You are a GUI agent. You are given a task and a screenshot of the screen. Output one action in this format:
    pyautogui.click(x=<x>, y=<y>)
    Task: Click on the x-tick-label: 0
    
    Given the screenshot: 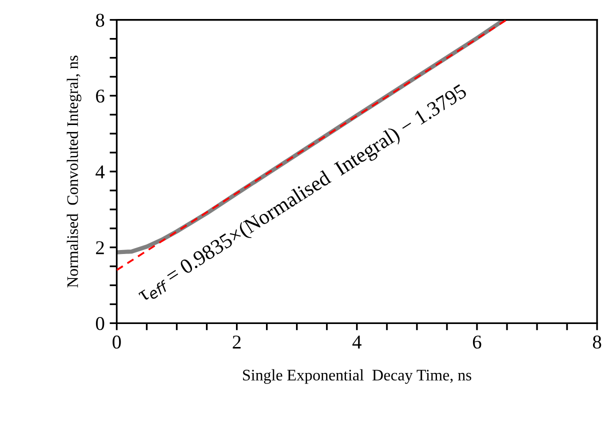 What is the action you would take?
    pyautogui.click(x=116, y=342)
    